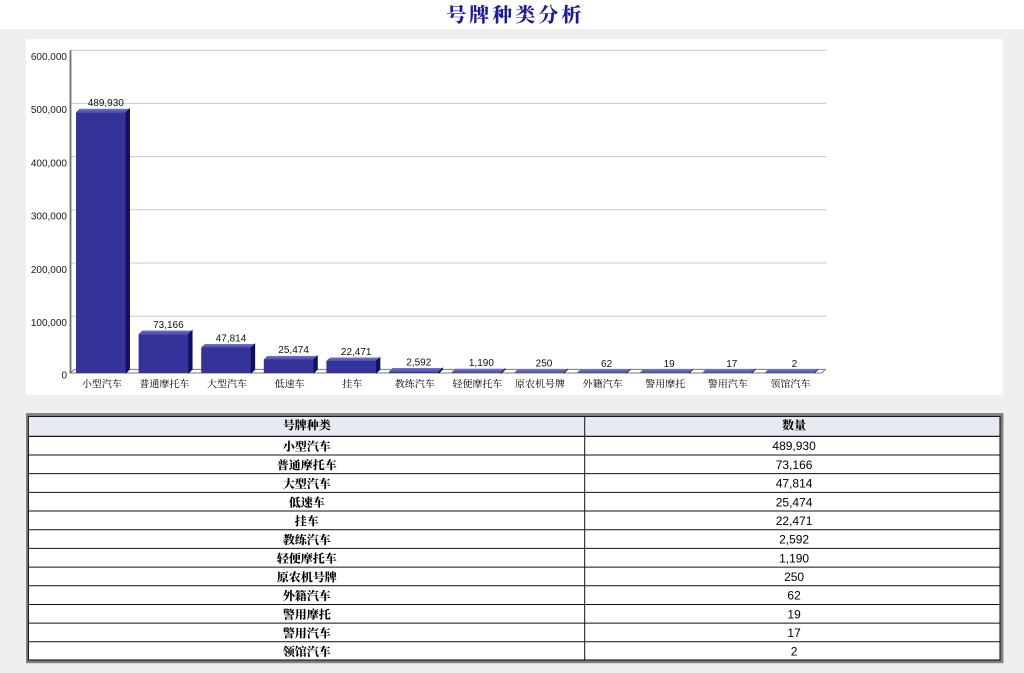  I want to click on svg-text: 600,000, so click(49, 57).